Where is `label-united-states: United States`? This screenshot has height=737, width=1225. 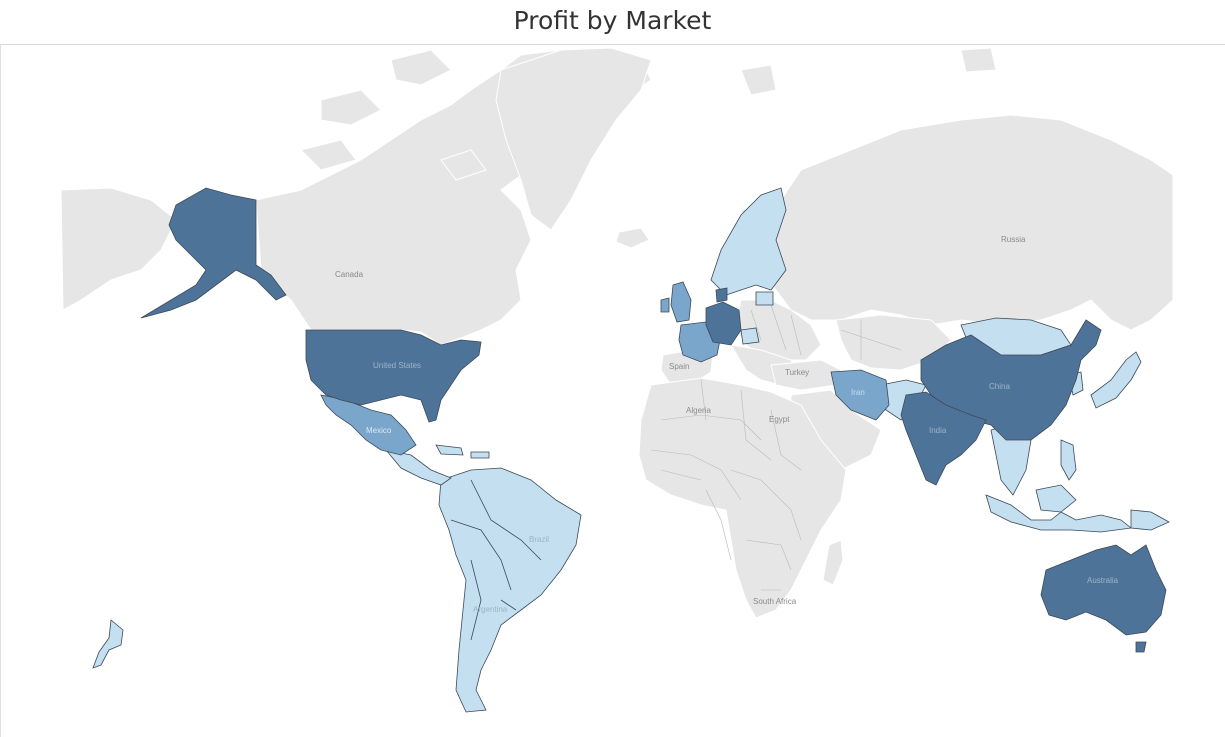 label-united-states: United States is located at coordinates (397, 365).